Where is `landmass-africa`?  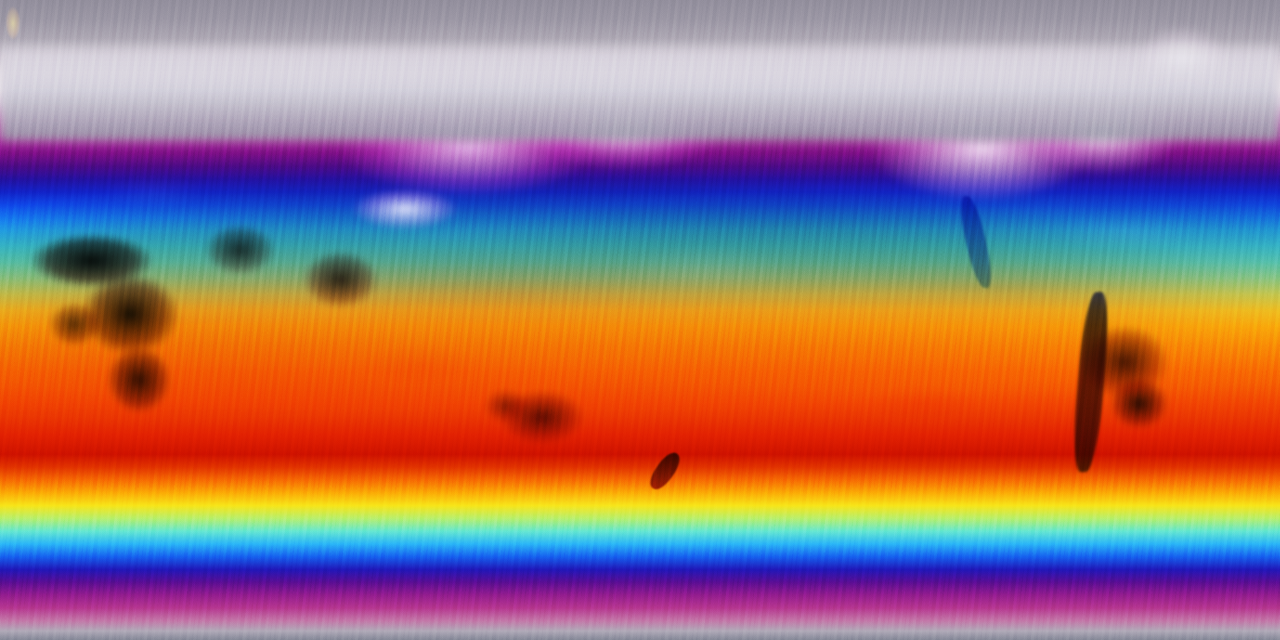
landmass-africa is located at coordinates (117, 334).